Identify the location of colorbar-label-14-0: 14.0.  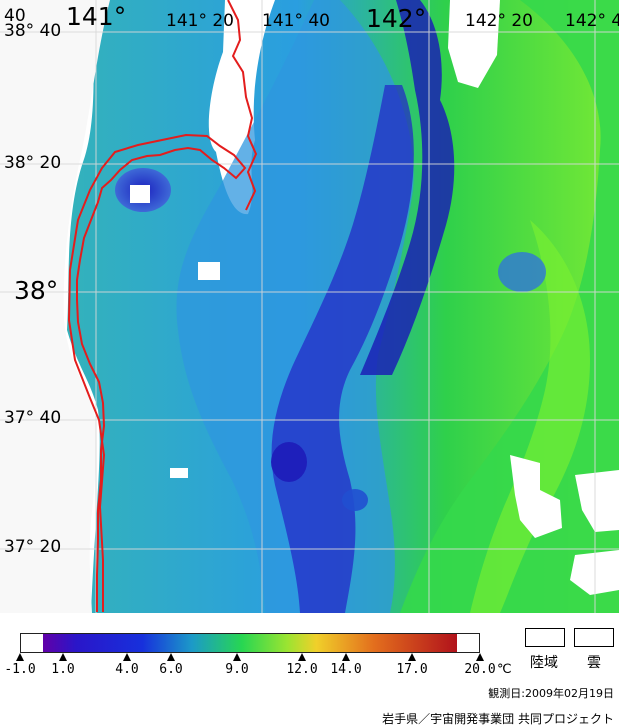
(346, 669).